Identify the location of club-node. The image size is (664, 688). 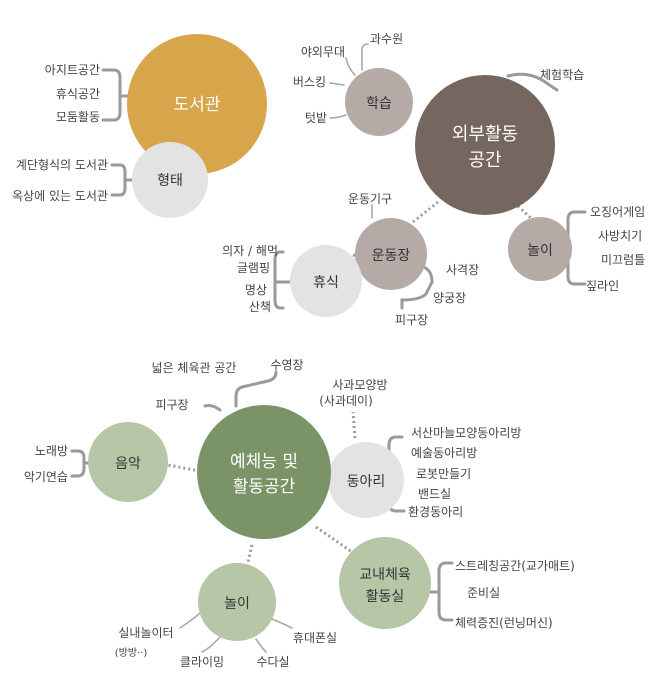
(366, 480).